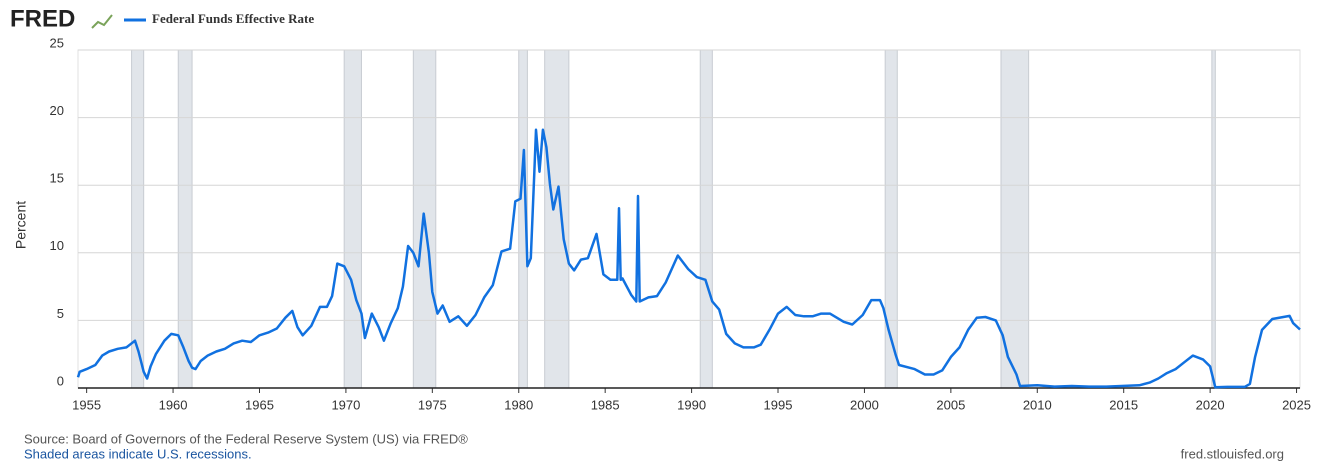  What do you see at coordinates (138, 453) in the screenshot?
I see `note: Shaded areas indicate U.S. recessions.` at bounding box center [138, 453].